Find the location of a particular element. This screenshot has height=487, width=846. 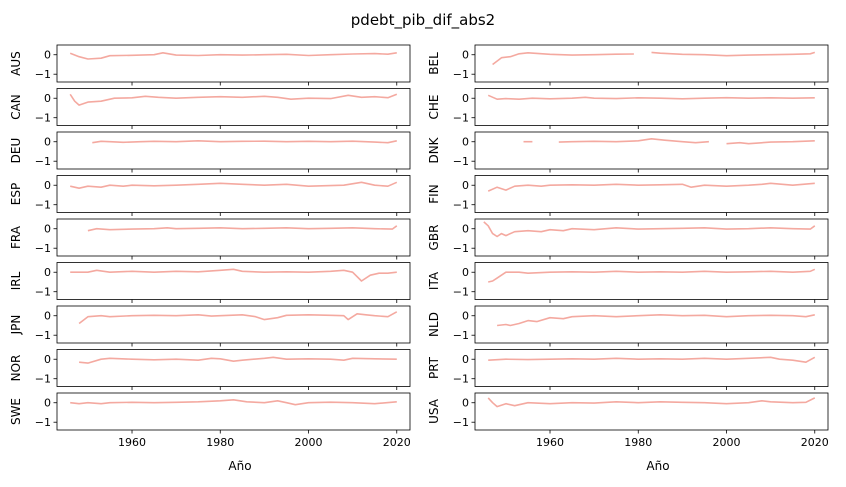

y-axis-label-swe: SWE is located at coordinates (16, 411).